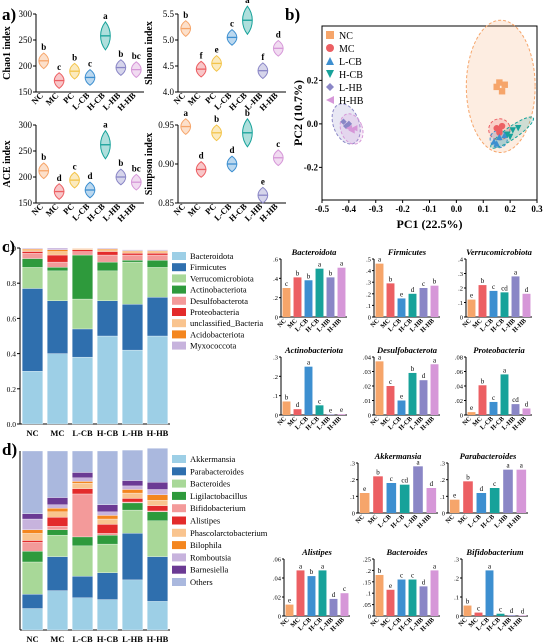  I want to click on bar-L-HB, so click(423, 397).